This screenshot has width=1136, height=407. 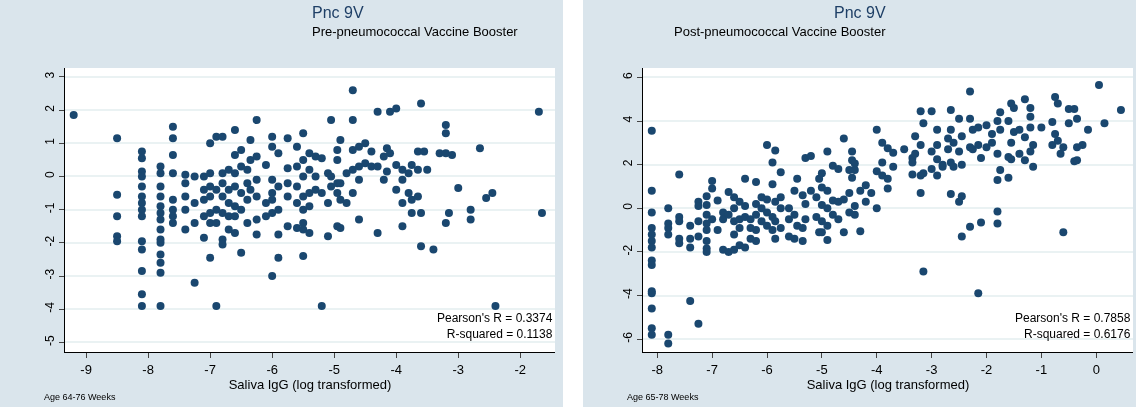 What do you see at coordinates (495, 326) in the screenshot?
I see `annotation: Pearson's R = 0.3374 R-squared = 0.1138` at bounding box center [495, 326].